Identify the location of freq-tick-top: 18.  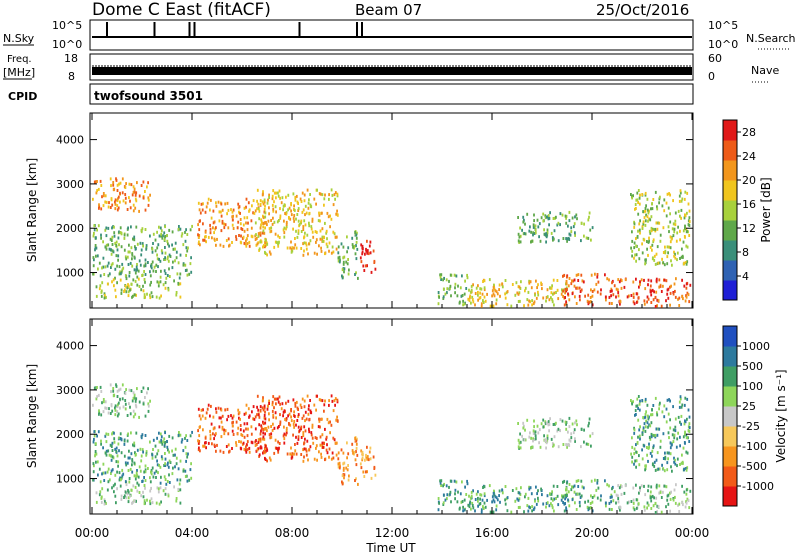
(71, 58).